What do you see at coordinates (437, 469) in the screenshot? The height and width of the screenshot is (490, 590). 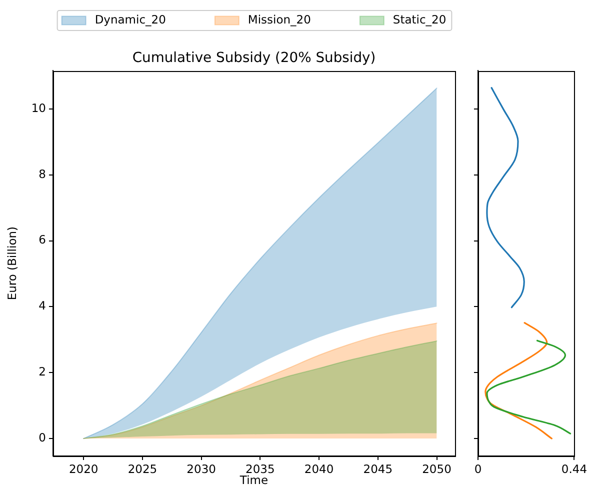 I see `x-tick-label: 2050` at bounding box center [437, 469].